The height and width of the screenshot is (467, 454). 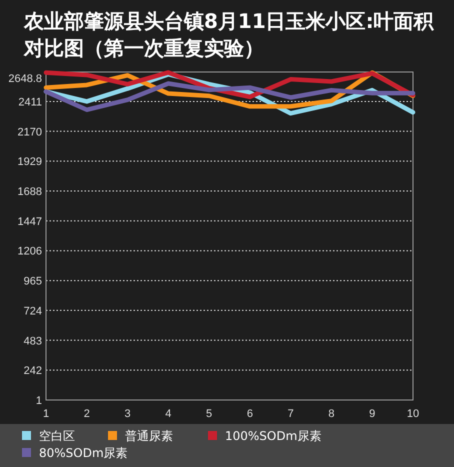 What do you see at coordinates (30, 192) in the screenshot?
I see `y-tick-label: 1688` at bounding box center [30, 192].